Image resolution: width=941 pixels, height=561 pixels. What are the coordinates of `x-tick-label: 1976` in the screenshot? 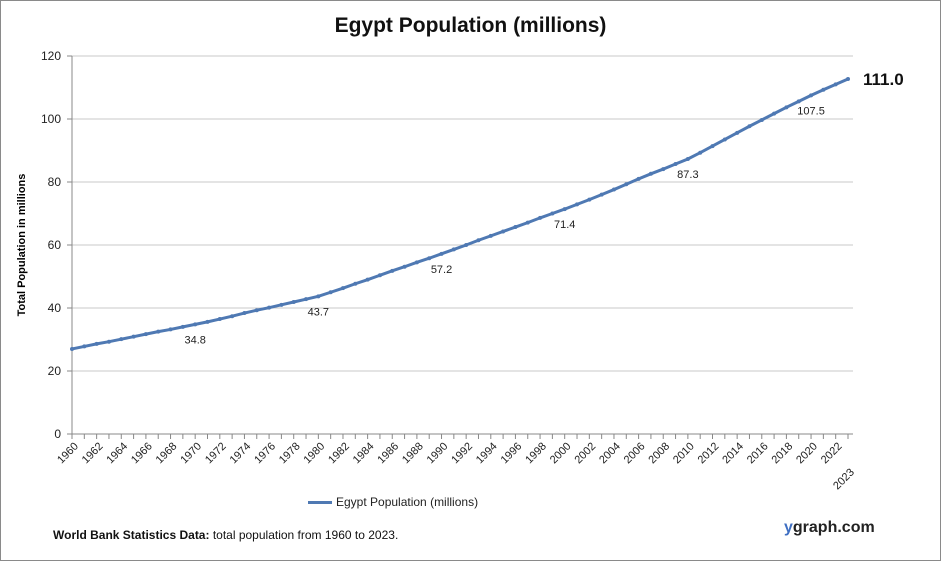 It's located at (265, 453).